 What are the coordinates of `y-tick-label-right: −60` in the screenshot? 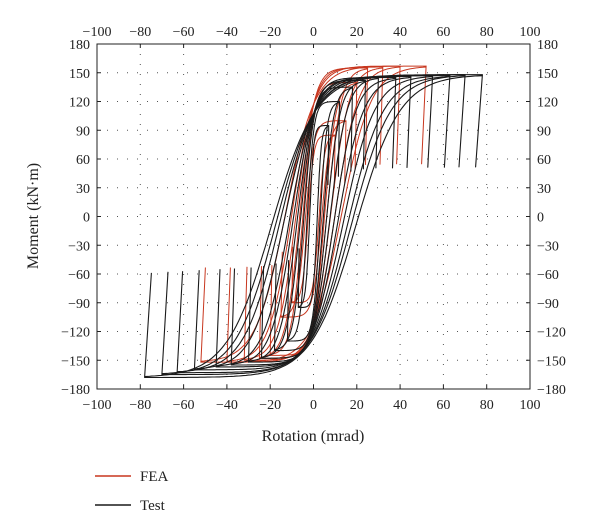 It's located at (548, 275).